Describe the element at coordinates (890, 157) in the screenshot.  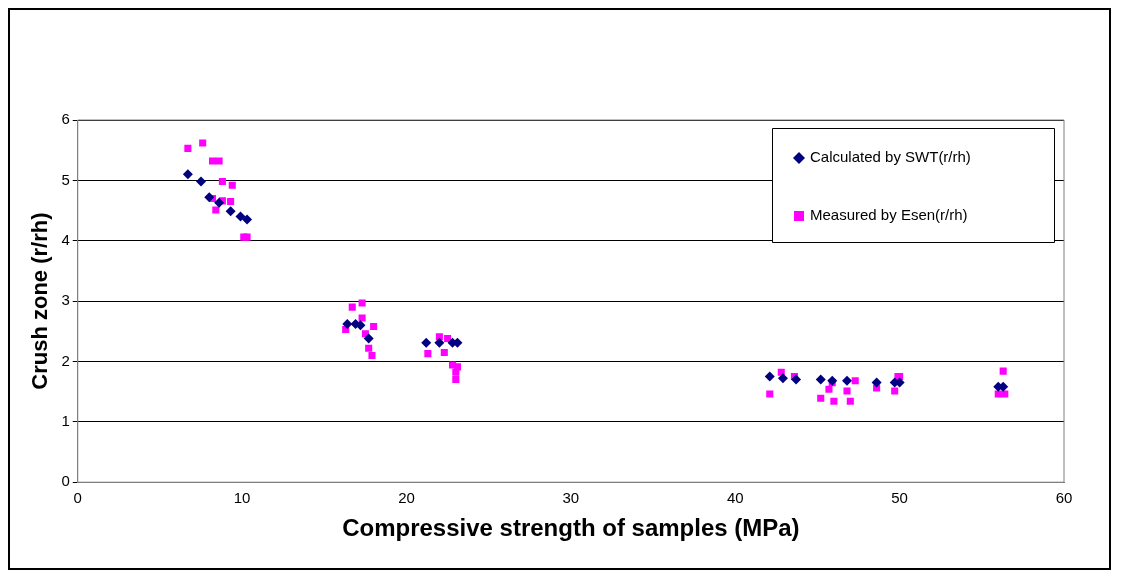
I see `legend-label: Calculated by SWT(r/rh)` at that location.